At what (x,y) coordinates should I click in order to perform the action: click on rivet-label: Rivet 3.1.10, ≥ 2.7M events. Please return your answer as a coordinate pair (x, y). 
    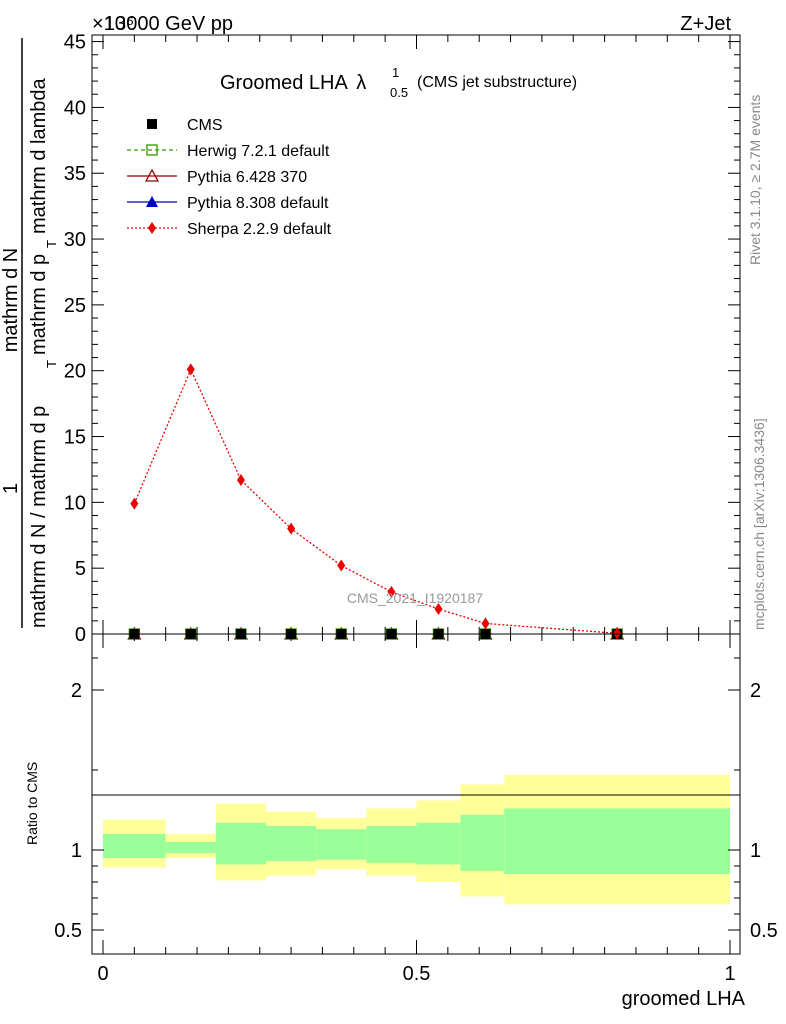
    Looking at the image, I should click on (755, 180).